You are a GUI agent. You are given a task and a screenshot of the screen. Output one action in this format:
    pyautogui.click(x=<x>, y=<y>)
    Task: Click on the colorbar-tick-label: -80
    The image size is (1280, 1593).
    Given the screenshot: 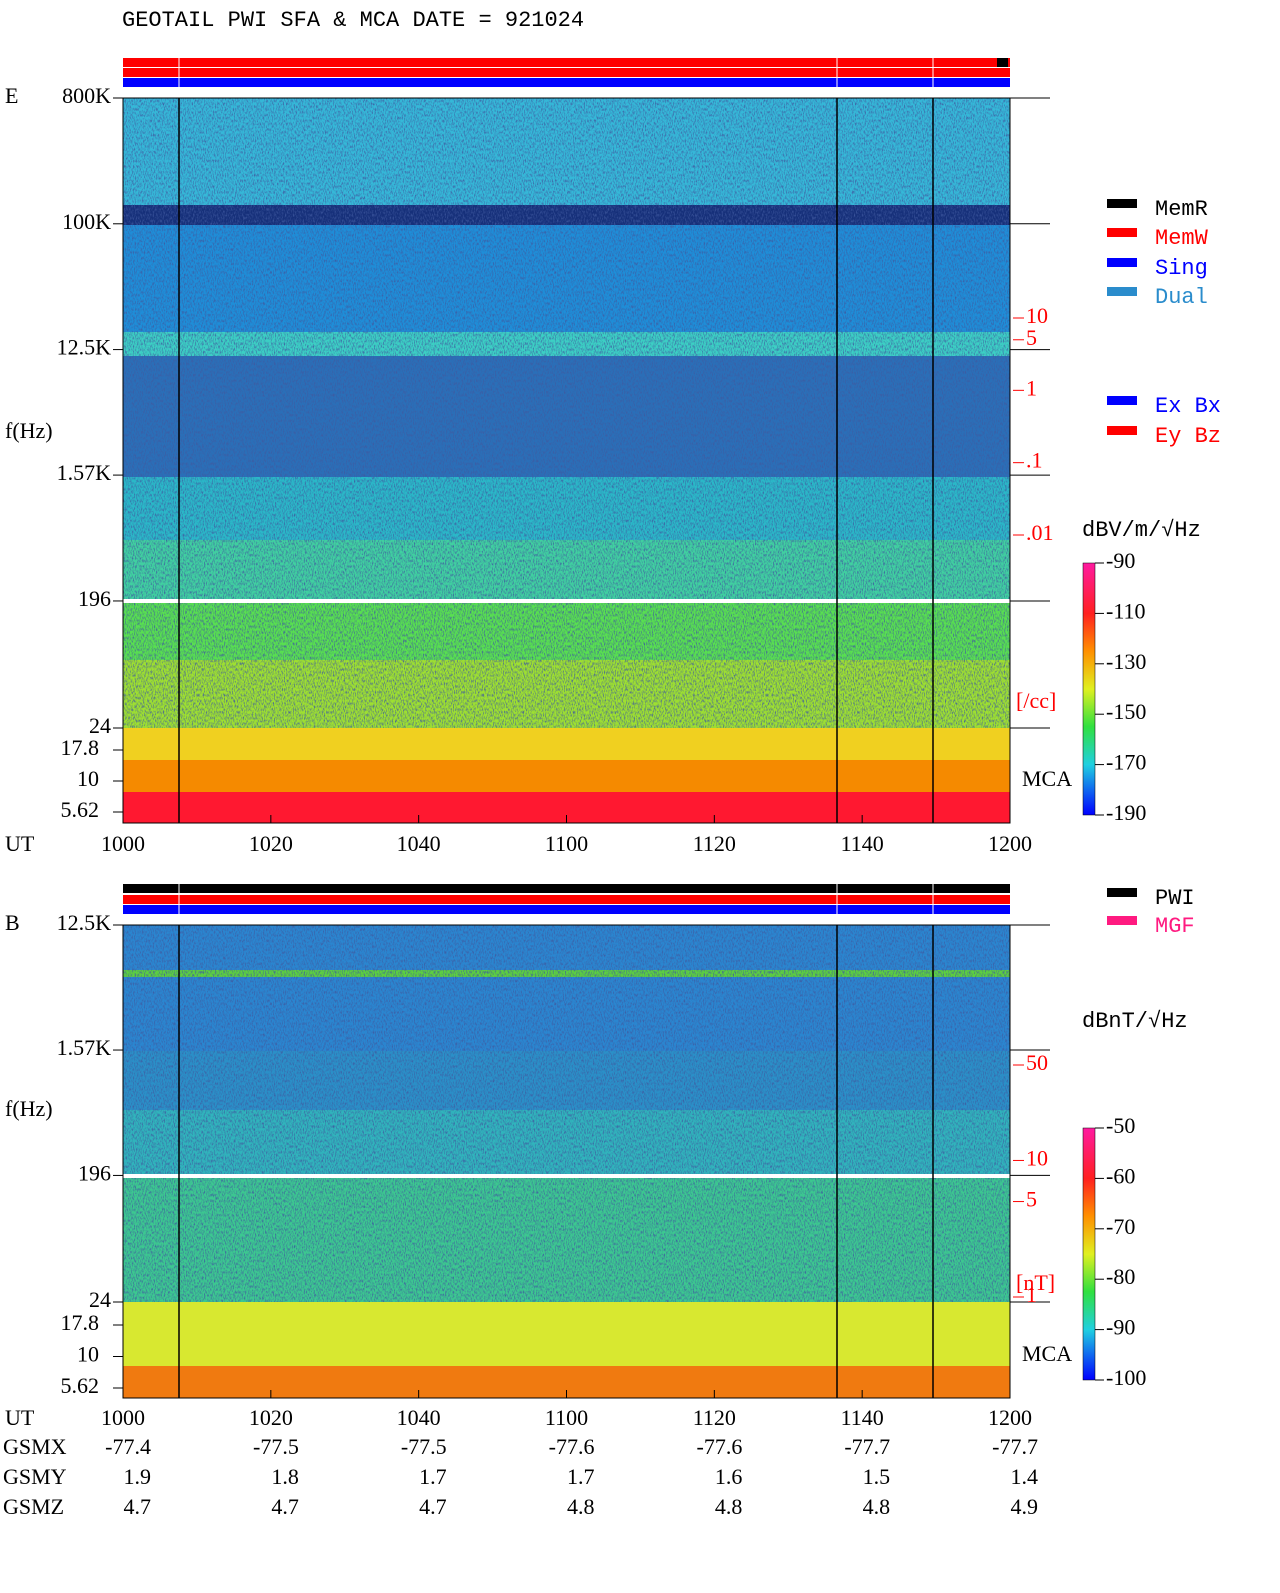 What is the action you would take?
    pyautogui.click(x=1120, y=1276)
    